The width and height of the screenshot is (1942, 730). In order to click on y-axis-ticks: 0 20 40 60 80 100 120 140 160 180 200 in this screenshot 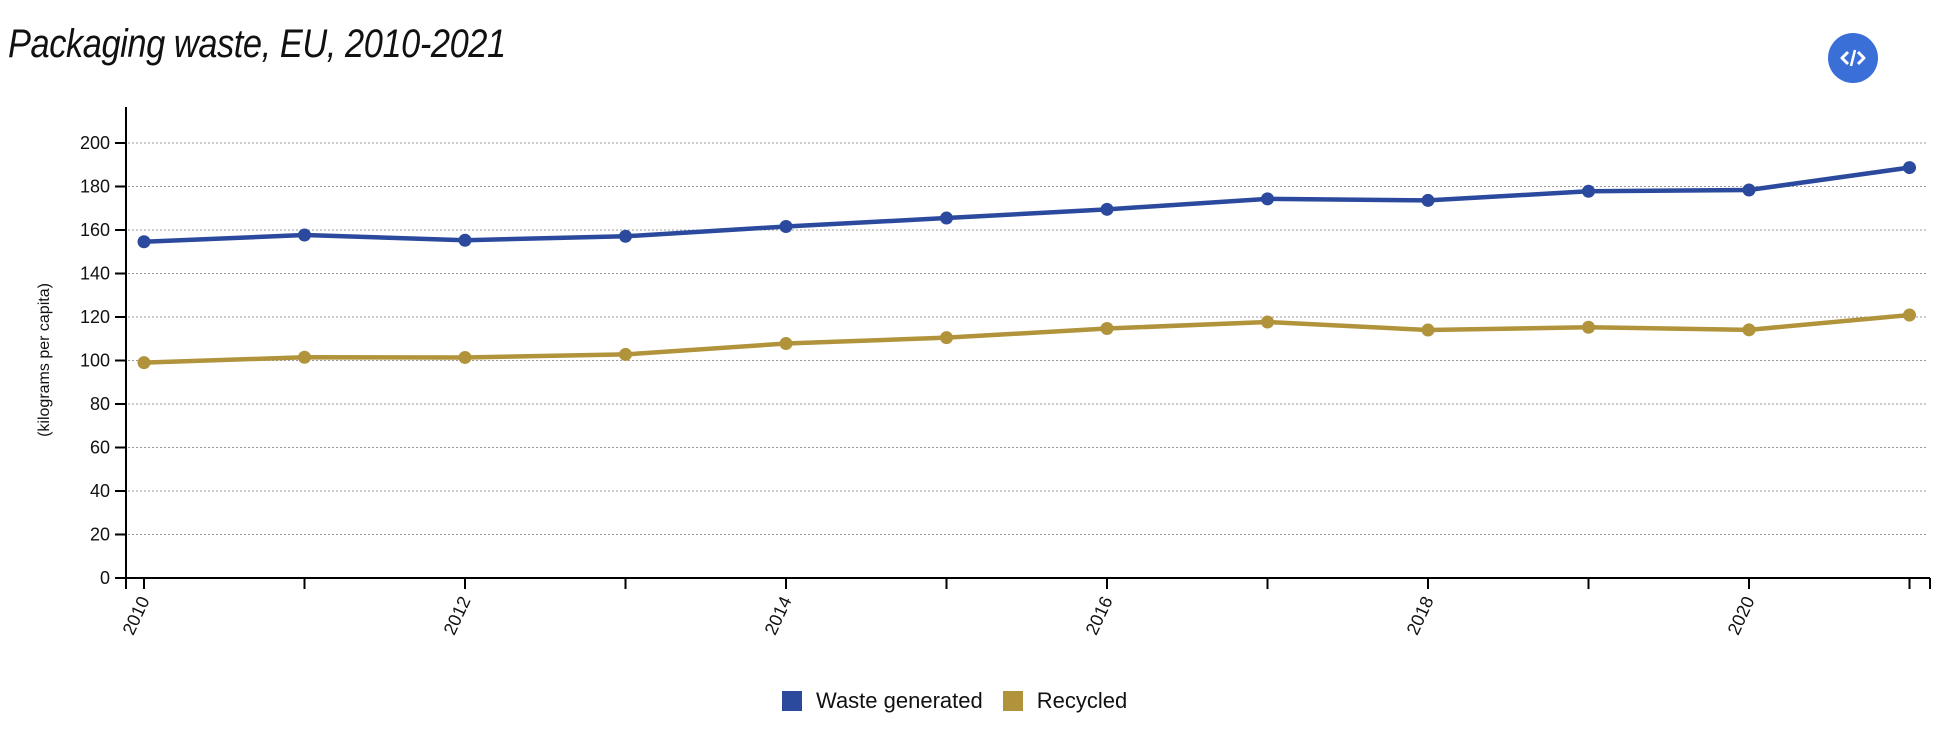, I will do `click(103, 360)`.